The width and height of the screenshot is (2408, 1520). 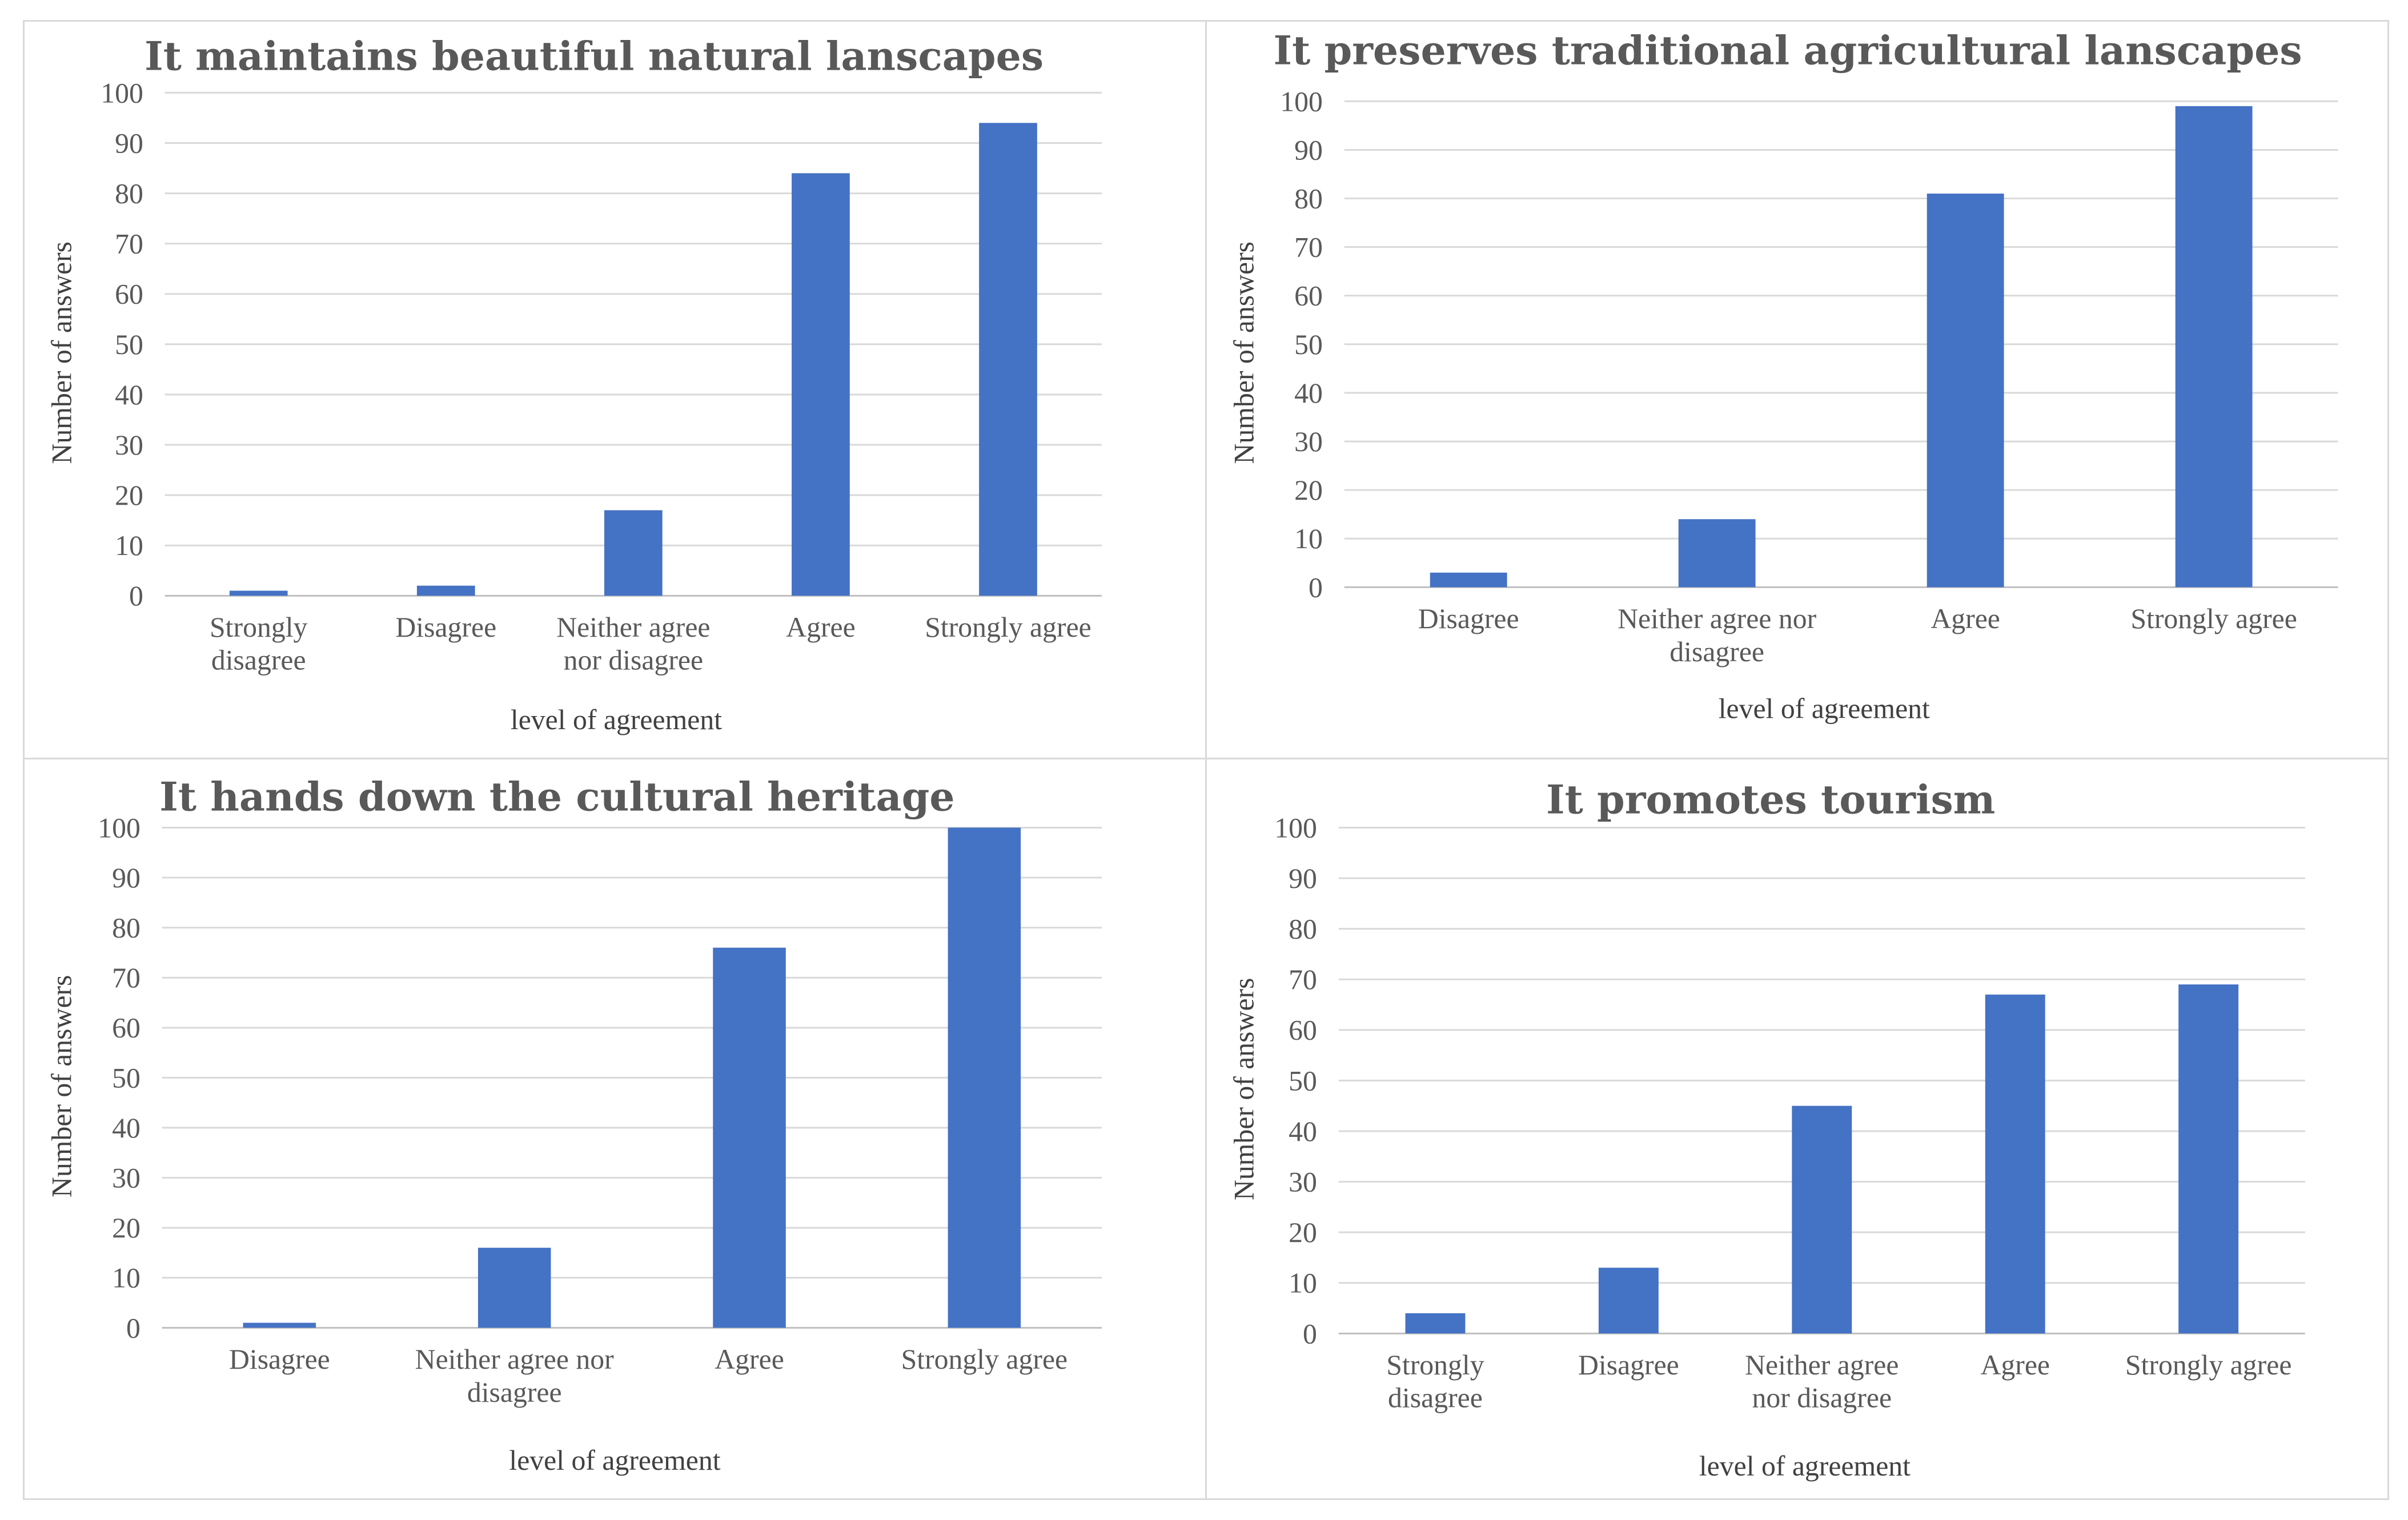 What do you see at coordinates (1770, 800) in the screenshot?
I see `chart-title: It promotes tourism` at bounding box center [1770, 800].